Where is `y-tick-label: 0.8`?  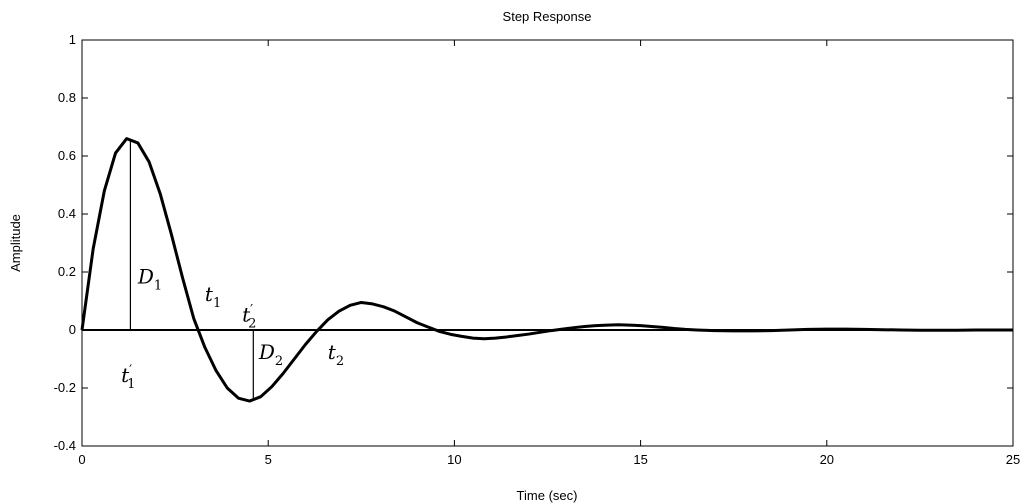
y-tick-label: 0.8 is located at coordinates (67, 97).